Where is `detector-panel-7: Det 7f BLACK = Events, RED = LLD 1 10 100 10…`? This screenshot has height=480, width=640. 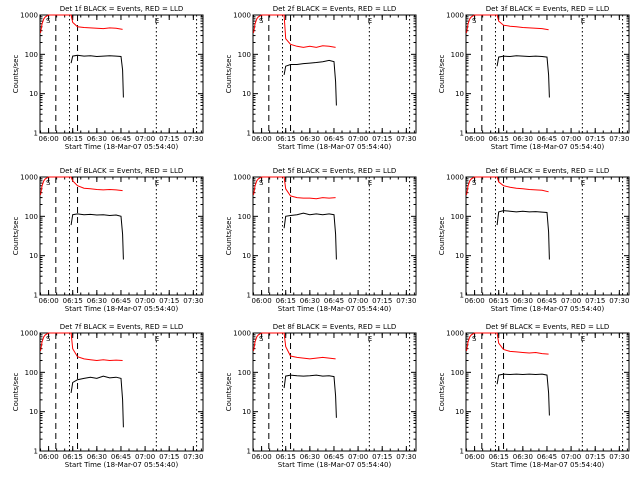 detector-panel-7: Det 7f BLACK = Events, RED = LLD 1 10 100 10… is located at coordinates (108, 396).